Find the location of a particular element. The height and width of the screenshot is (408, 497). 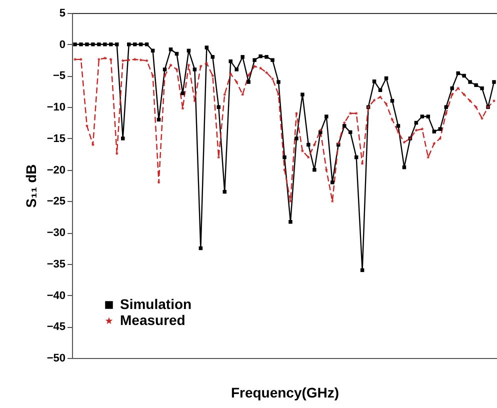

y-tick-label: 0 is located at coordinates (62, 44).